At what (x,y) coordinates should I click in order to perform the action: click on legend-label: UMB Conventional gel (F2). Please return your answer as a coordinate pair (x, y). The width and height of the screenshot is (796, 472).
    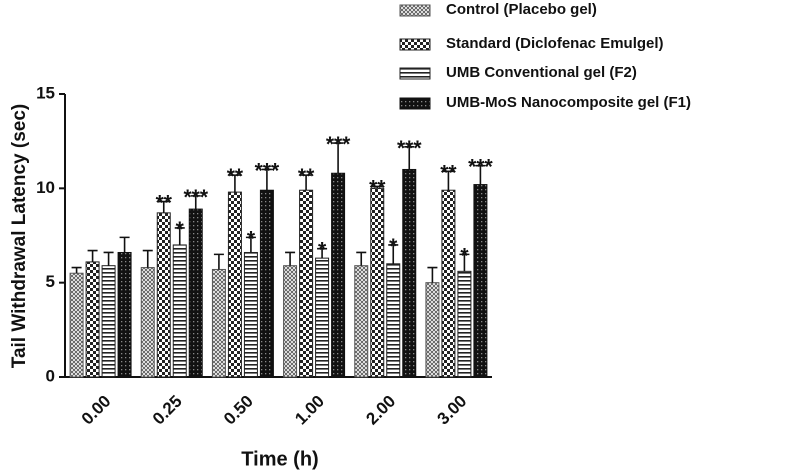
    Looking at the image, I should click on (541, 72).